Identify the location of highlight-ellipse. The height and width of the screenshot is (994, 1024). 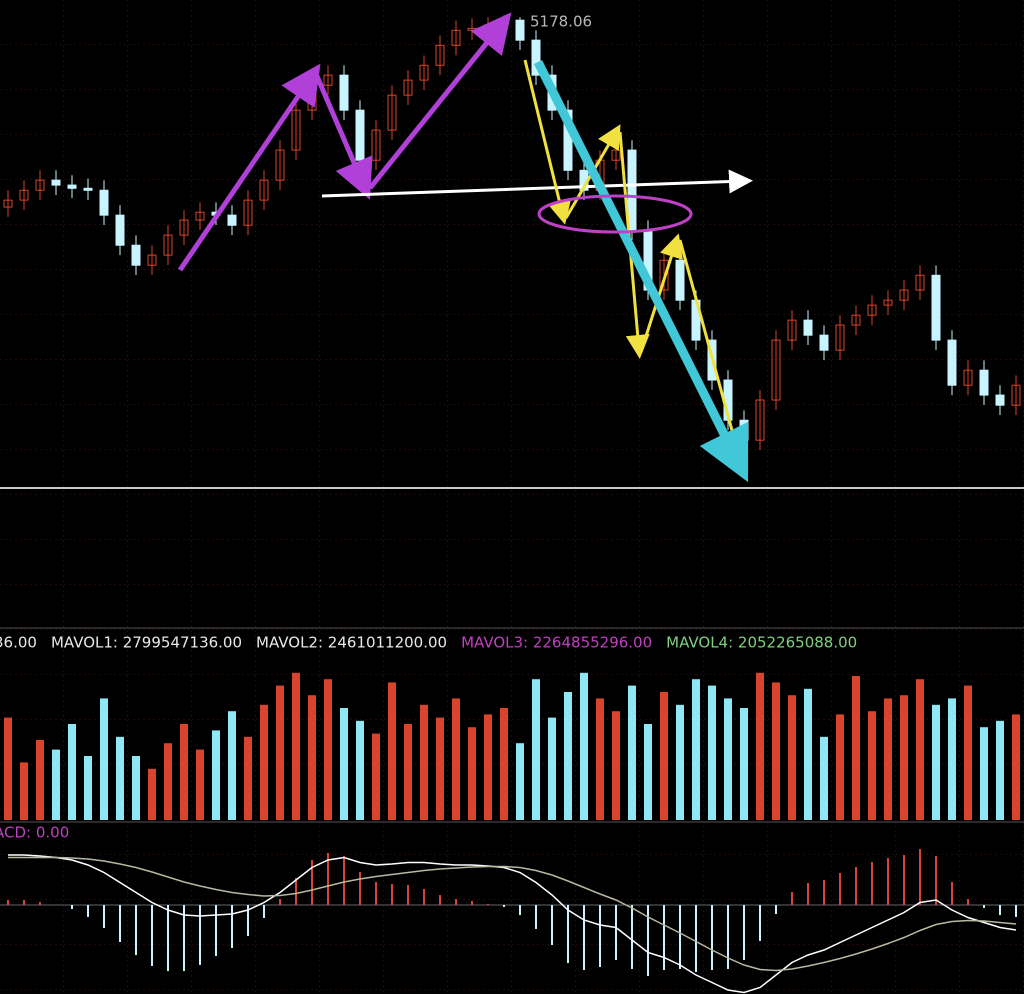
(615, 214).